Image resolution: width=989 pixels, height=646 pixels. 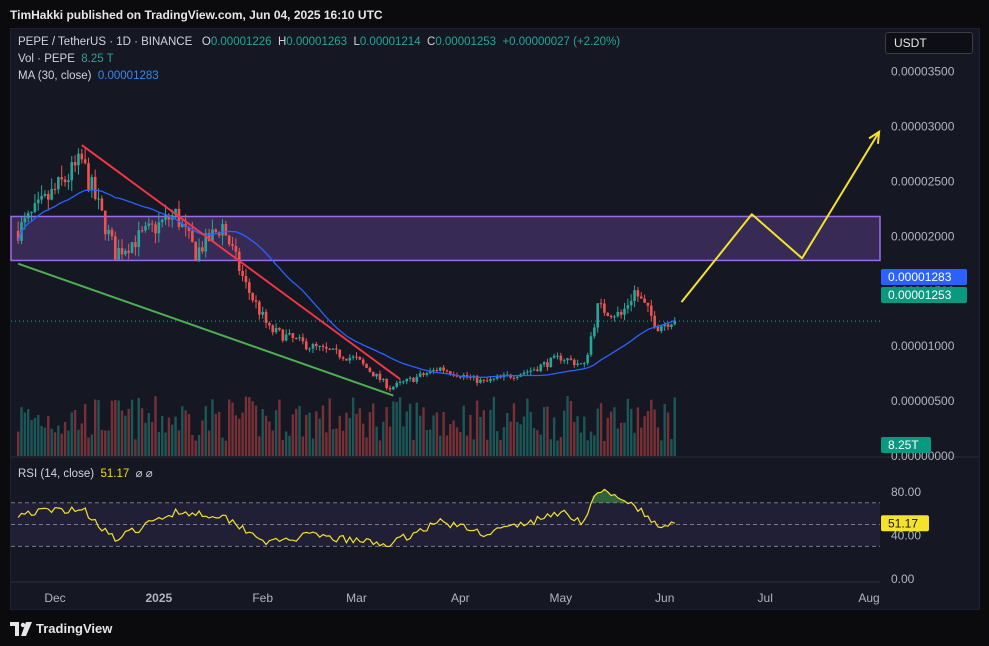 I want to click on rsi-legend: RSI (14, close) 51.17 ⌀ ⌀, so click(x=85, y=473).